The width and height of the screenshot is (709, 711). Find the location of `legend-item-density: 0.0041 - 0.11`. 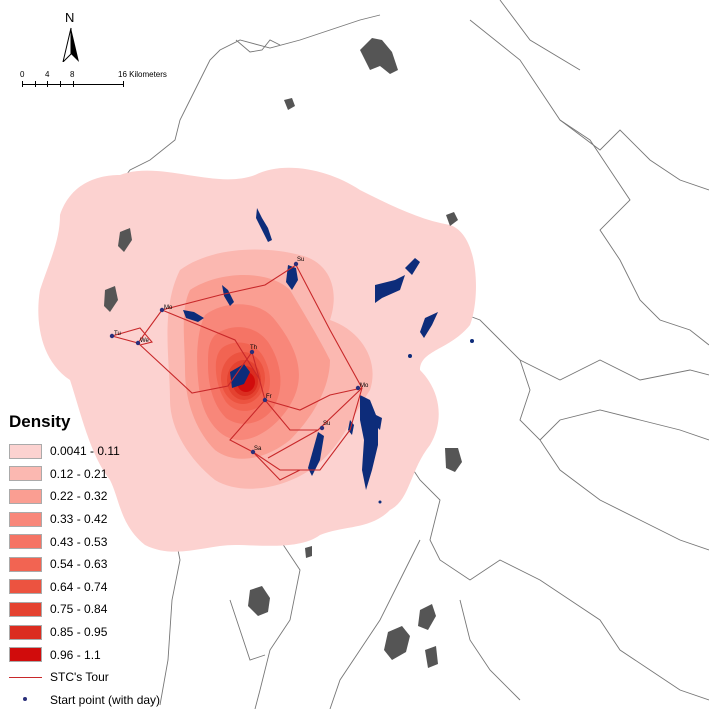

legend-item-density: 0.0041 - 0.11 is located at coordinates (99, 451).